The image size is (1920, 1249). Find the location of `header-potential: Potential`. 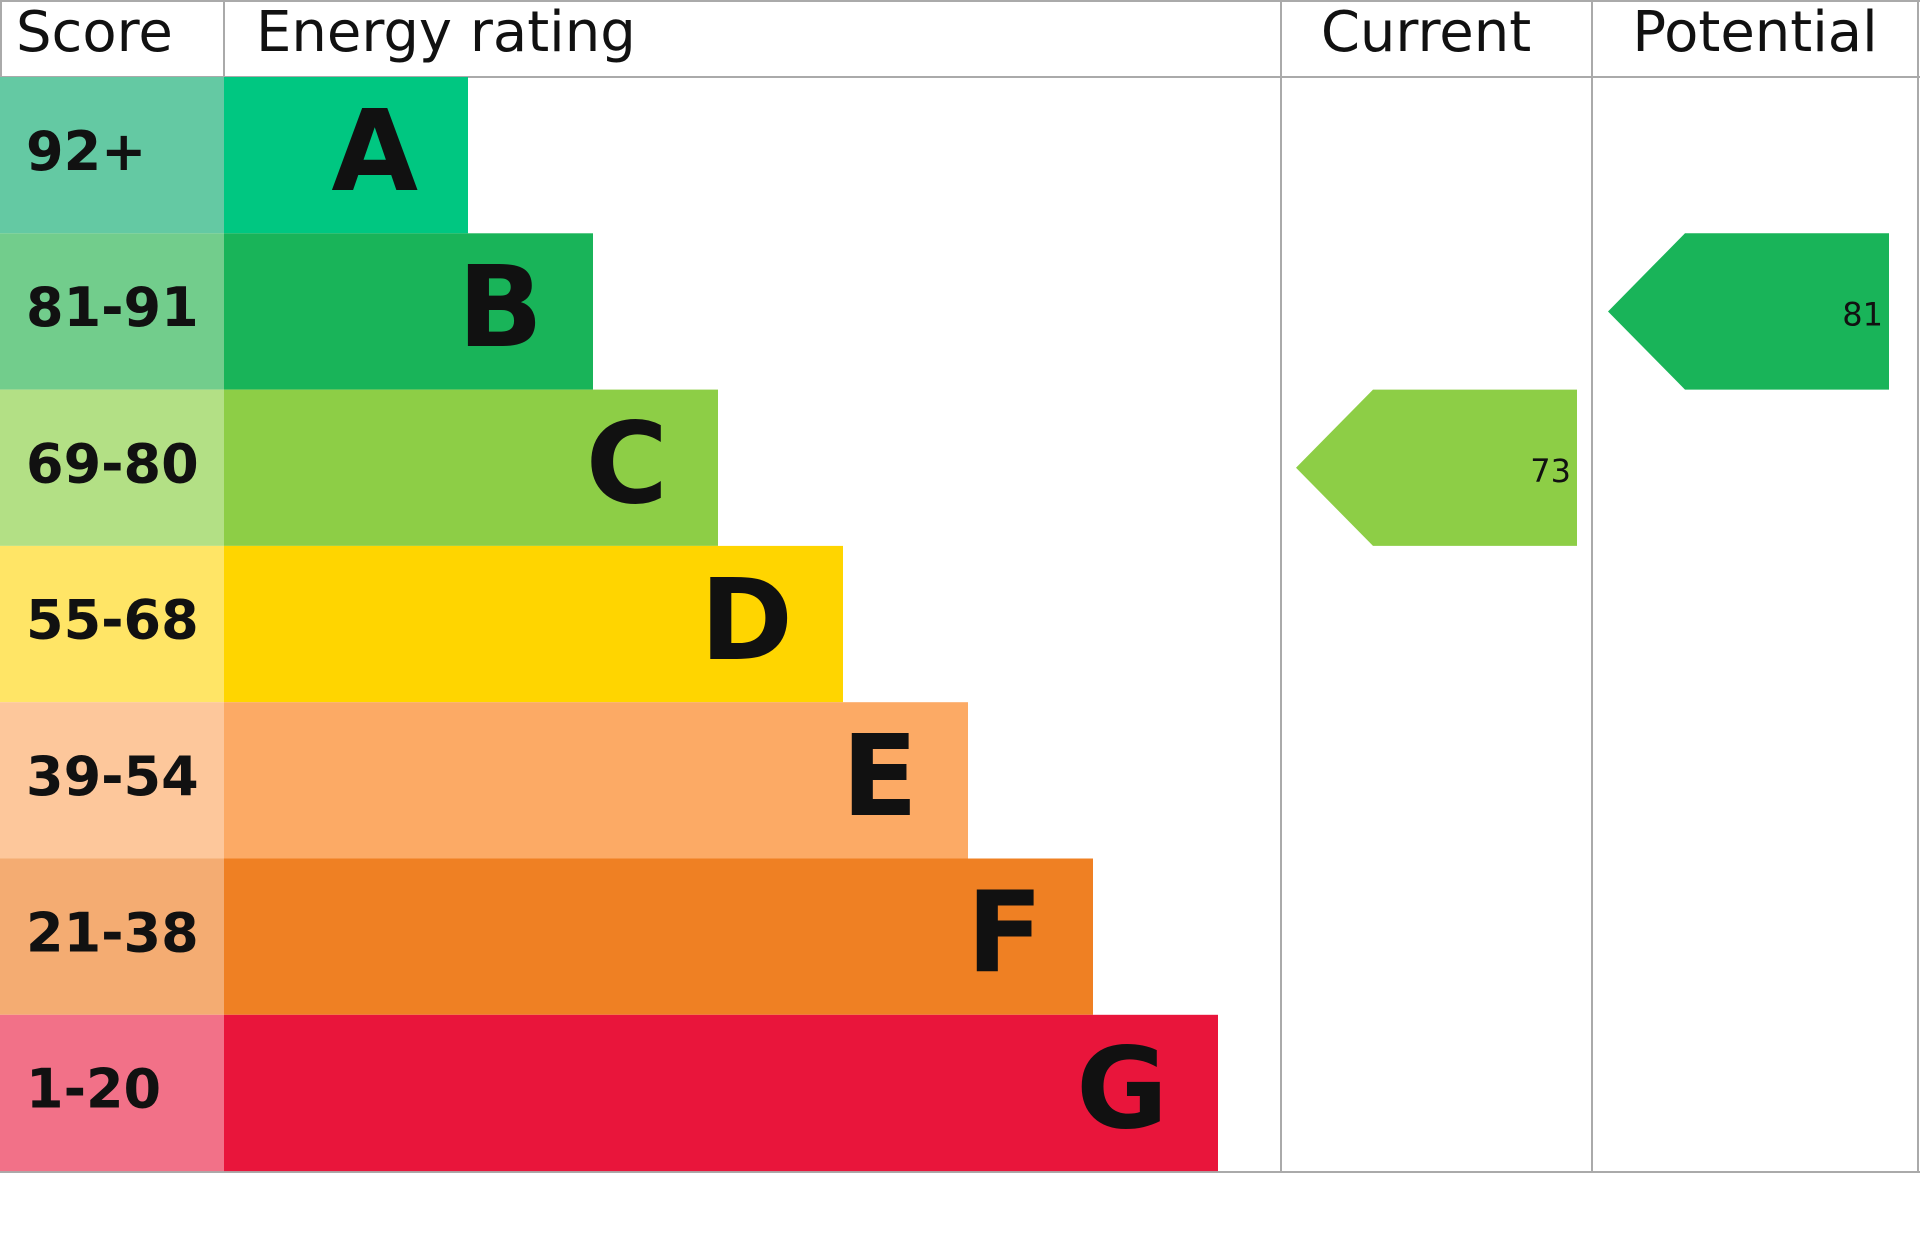

header-potential: Potential is located at coordinates (1754, 32).